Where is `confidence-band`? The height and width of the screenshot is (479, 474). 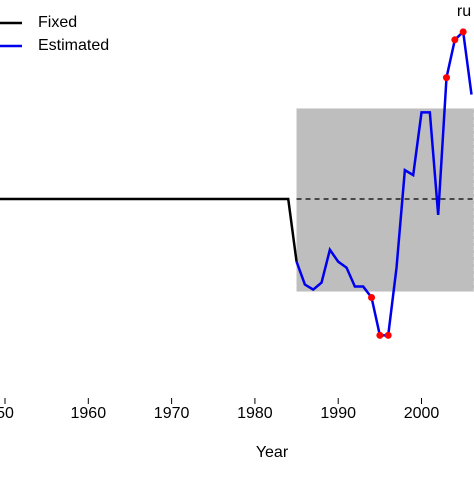 confidence-band is located at coordinates (385, 200).